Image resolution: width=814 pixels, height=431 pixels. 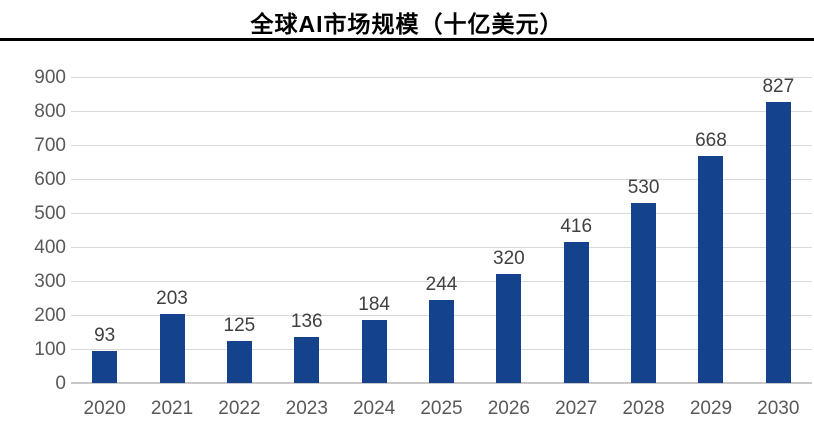 What do you see at coordinates (778, 242) in the screenshot?
I see `bar-2030` at bounding box center [778, 242].